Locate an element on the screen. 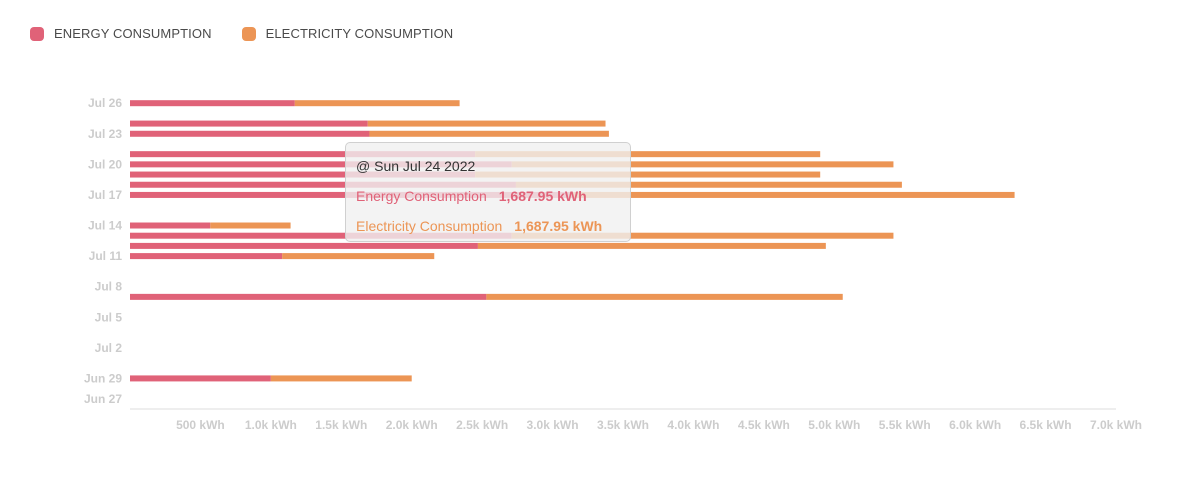 This screenshot has height=485, width=1202. x-tick-label: 1.5k kWh is located at coordinates (341, 425).